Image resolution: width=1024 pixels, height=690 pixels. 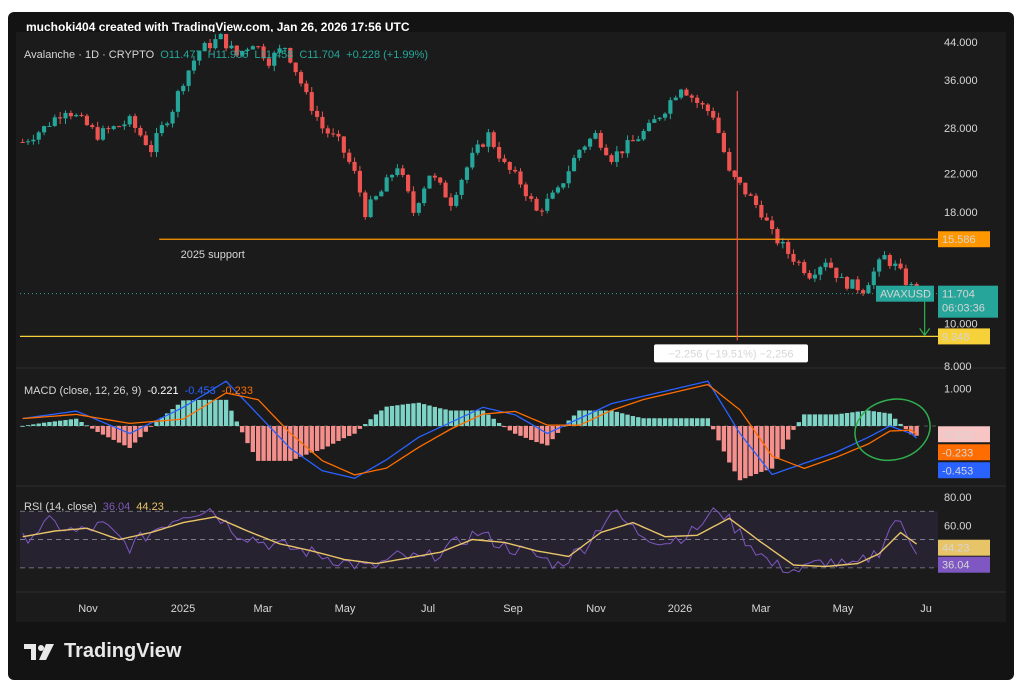 What do you see at coordinates (89, 55) in the screenshot?
I see `legend-part: Avalanche · 1D · CRYPTO` at bounding box center [89, 55].